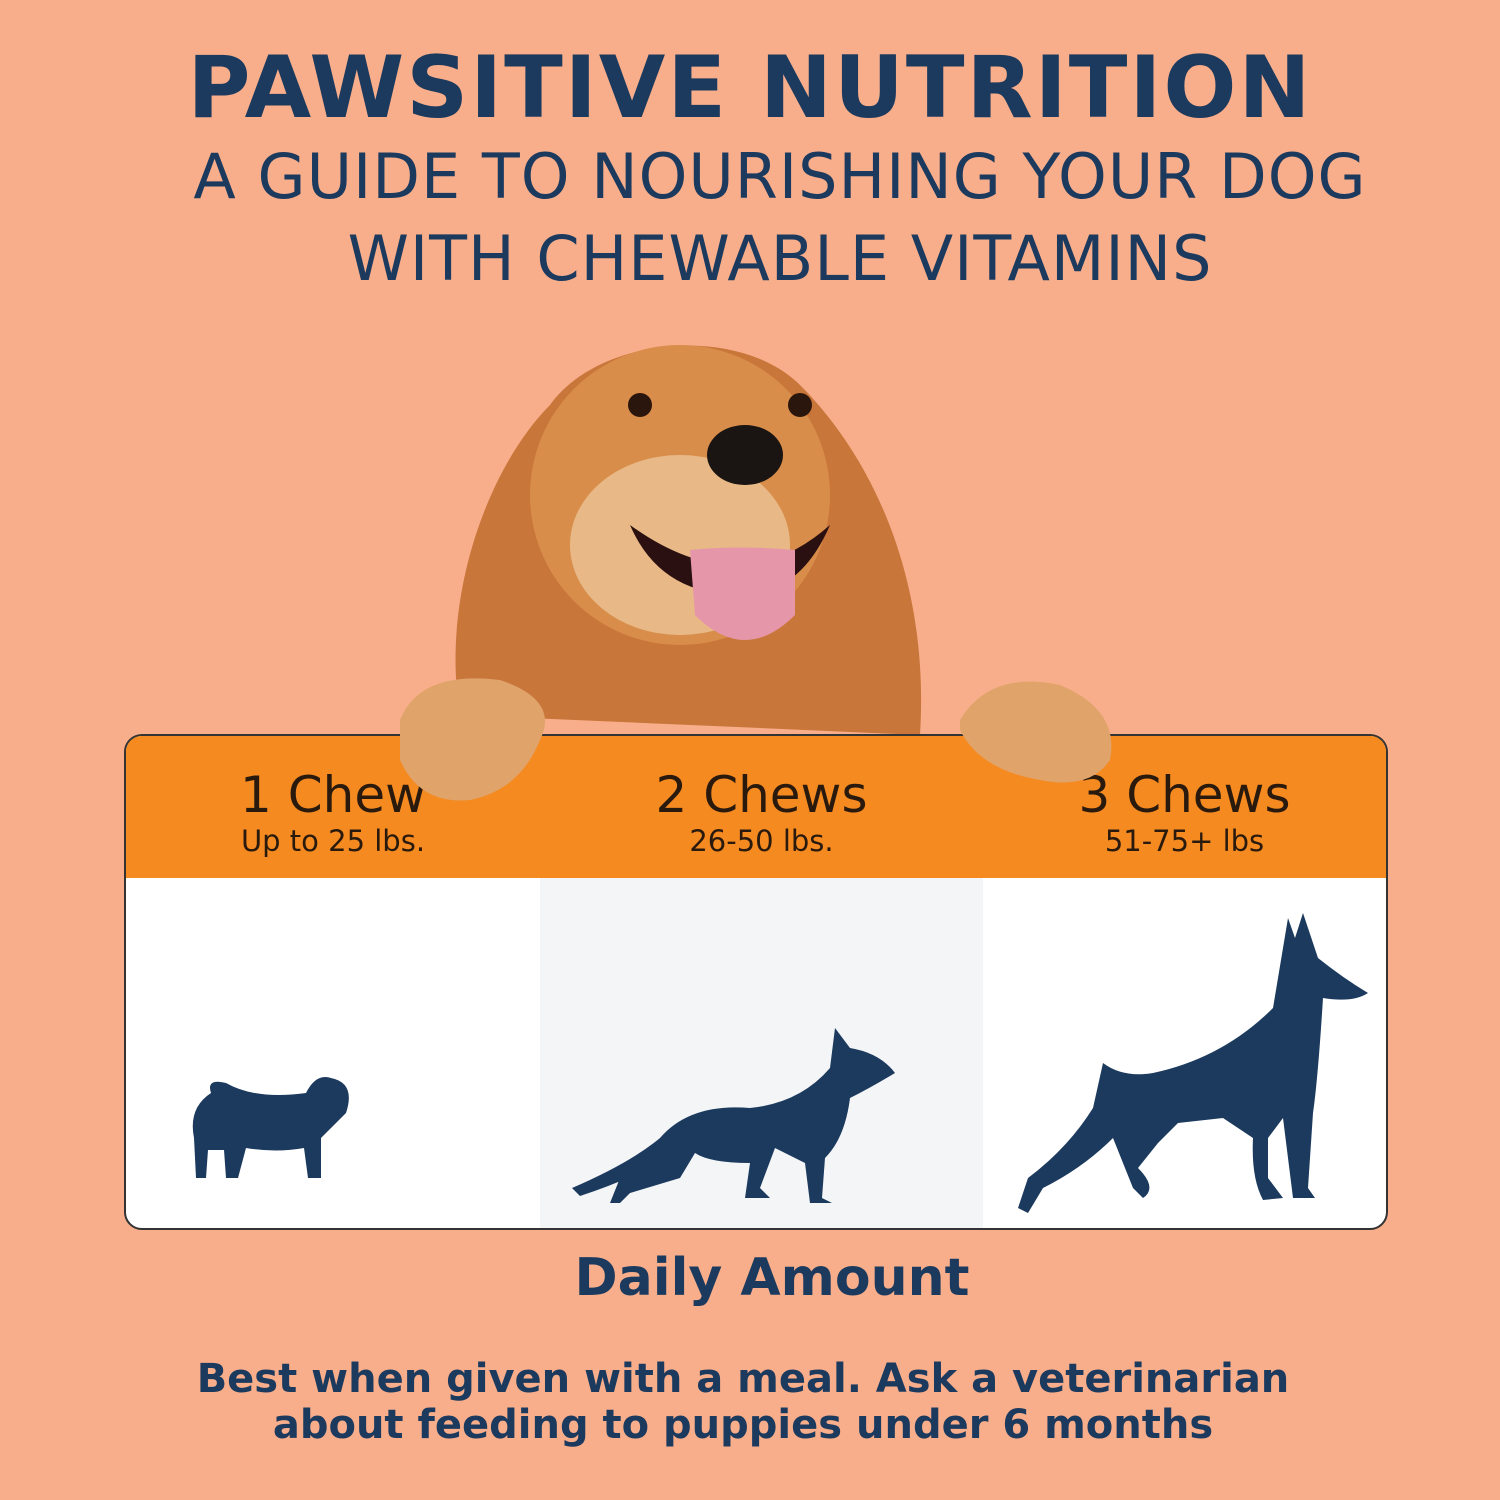  What do you see at coordinates (1193, 1063) in the screenshot?
I see `doberman-silhouette-icon` at bounding box center [1193, 1063].